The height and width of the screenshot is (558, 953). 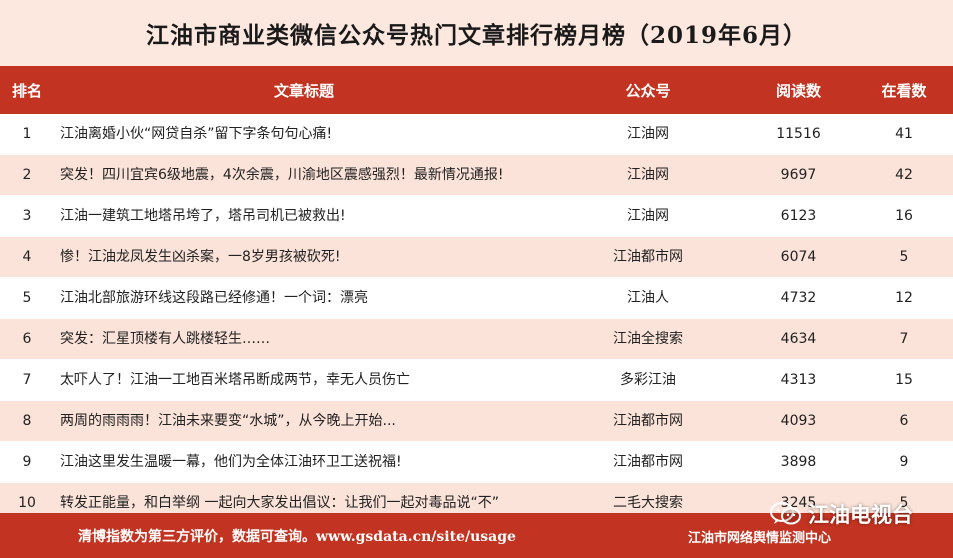 I want to click on table-row: 6 突发：汇星顶楼有人跳楼轻生…… 江油全搜索 4634 7, so click(x=476, y=339).